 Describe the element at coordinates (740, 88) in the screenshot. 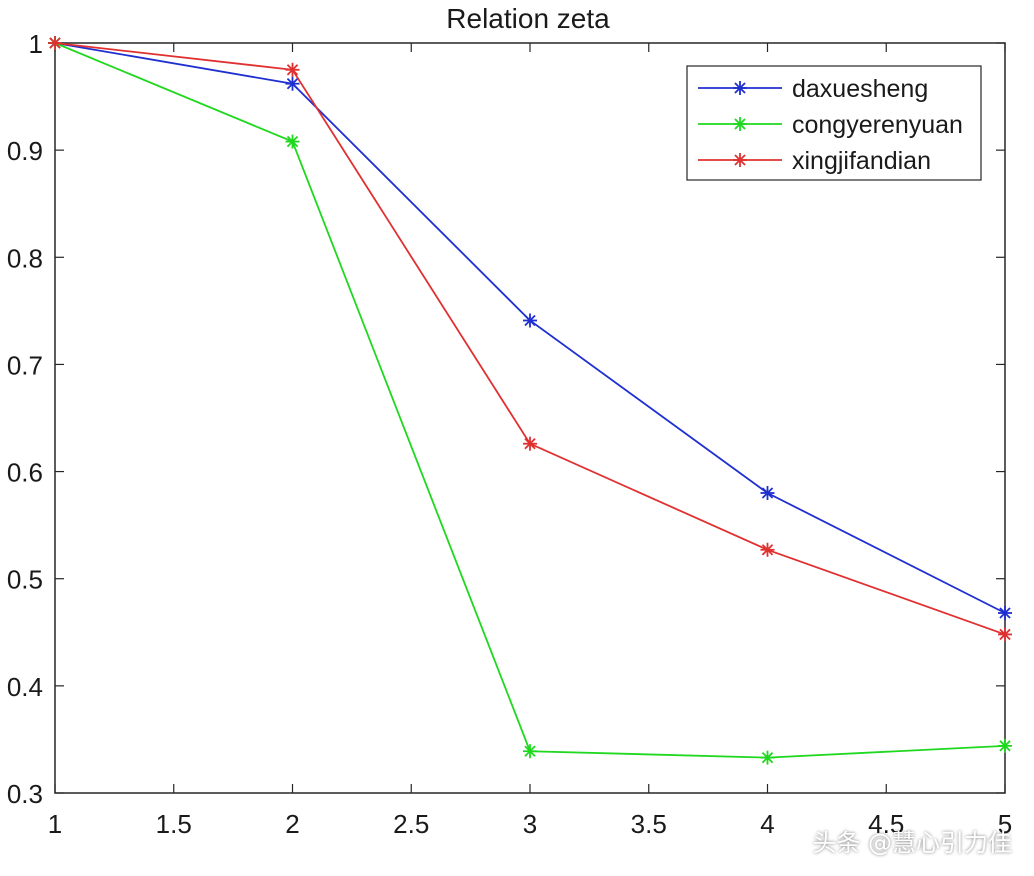

I see `legend-marker-daxuesheng` at that location.